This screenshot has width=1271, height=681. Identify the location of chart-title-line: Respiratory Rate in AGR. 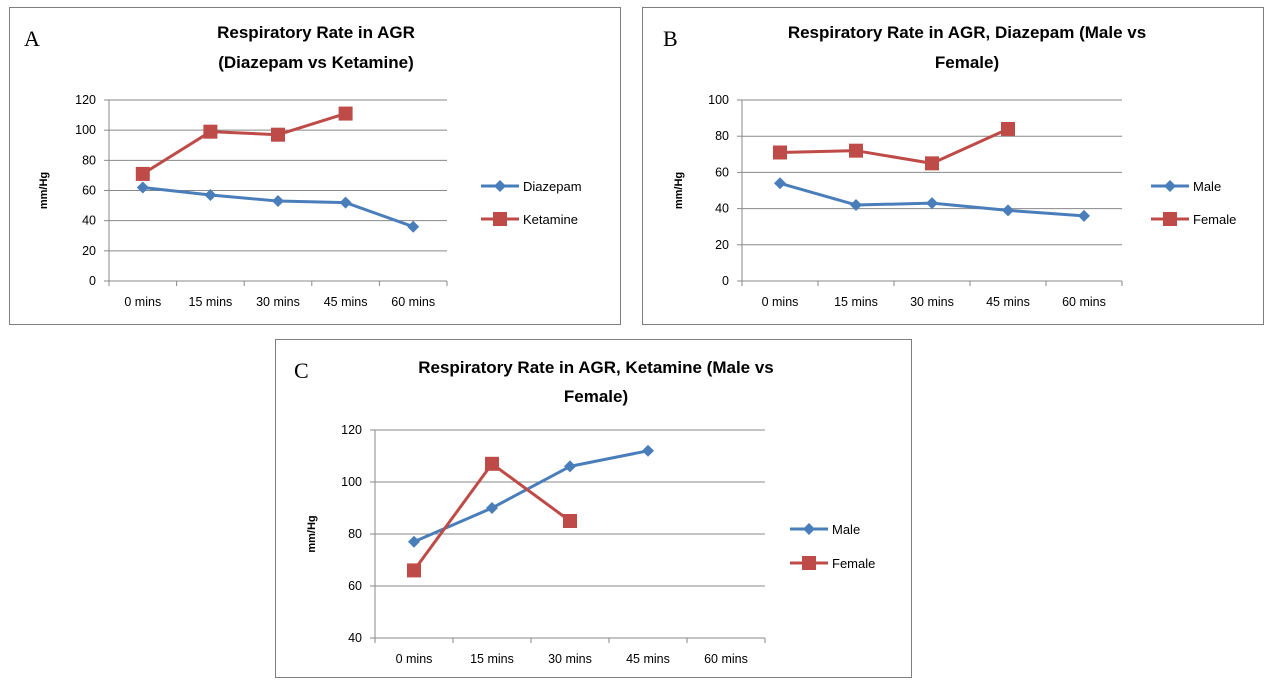
(316, 32).